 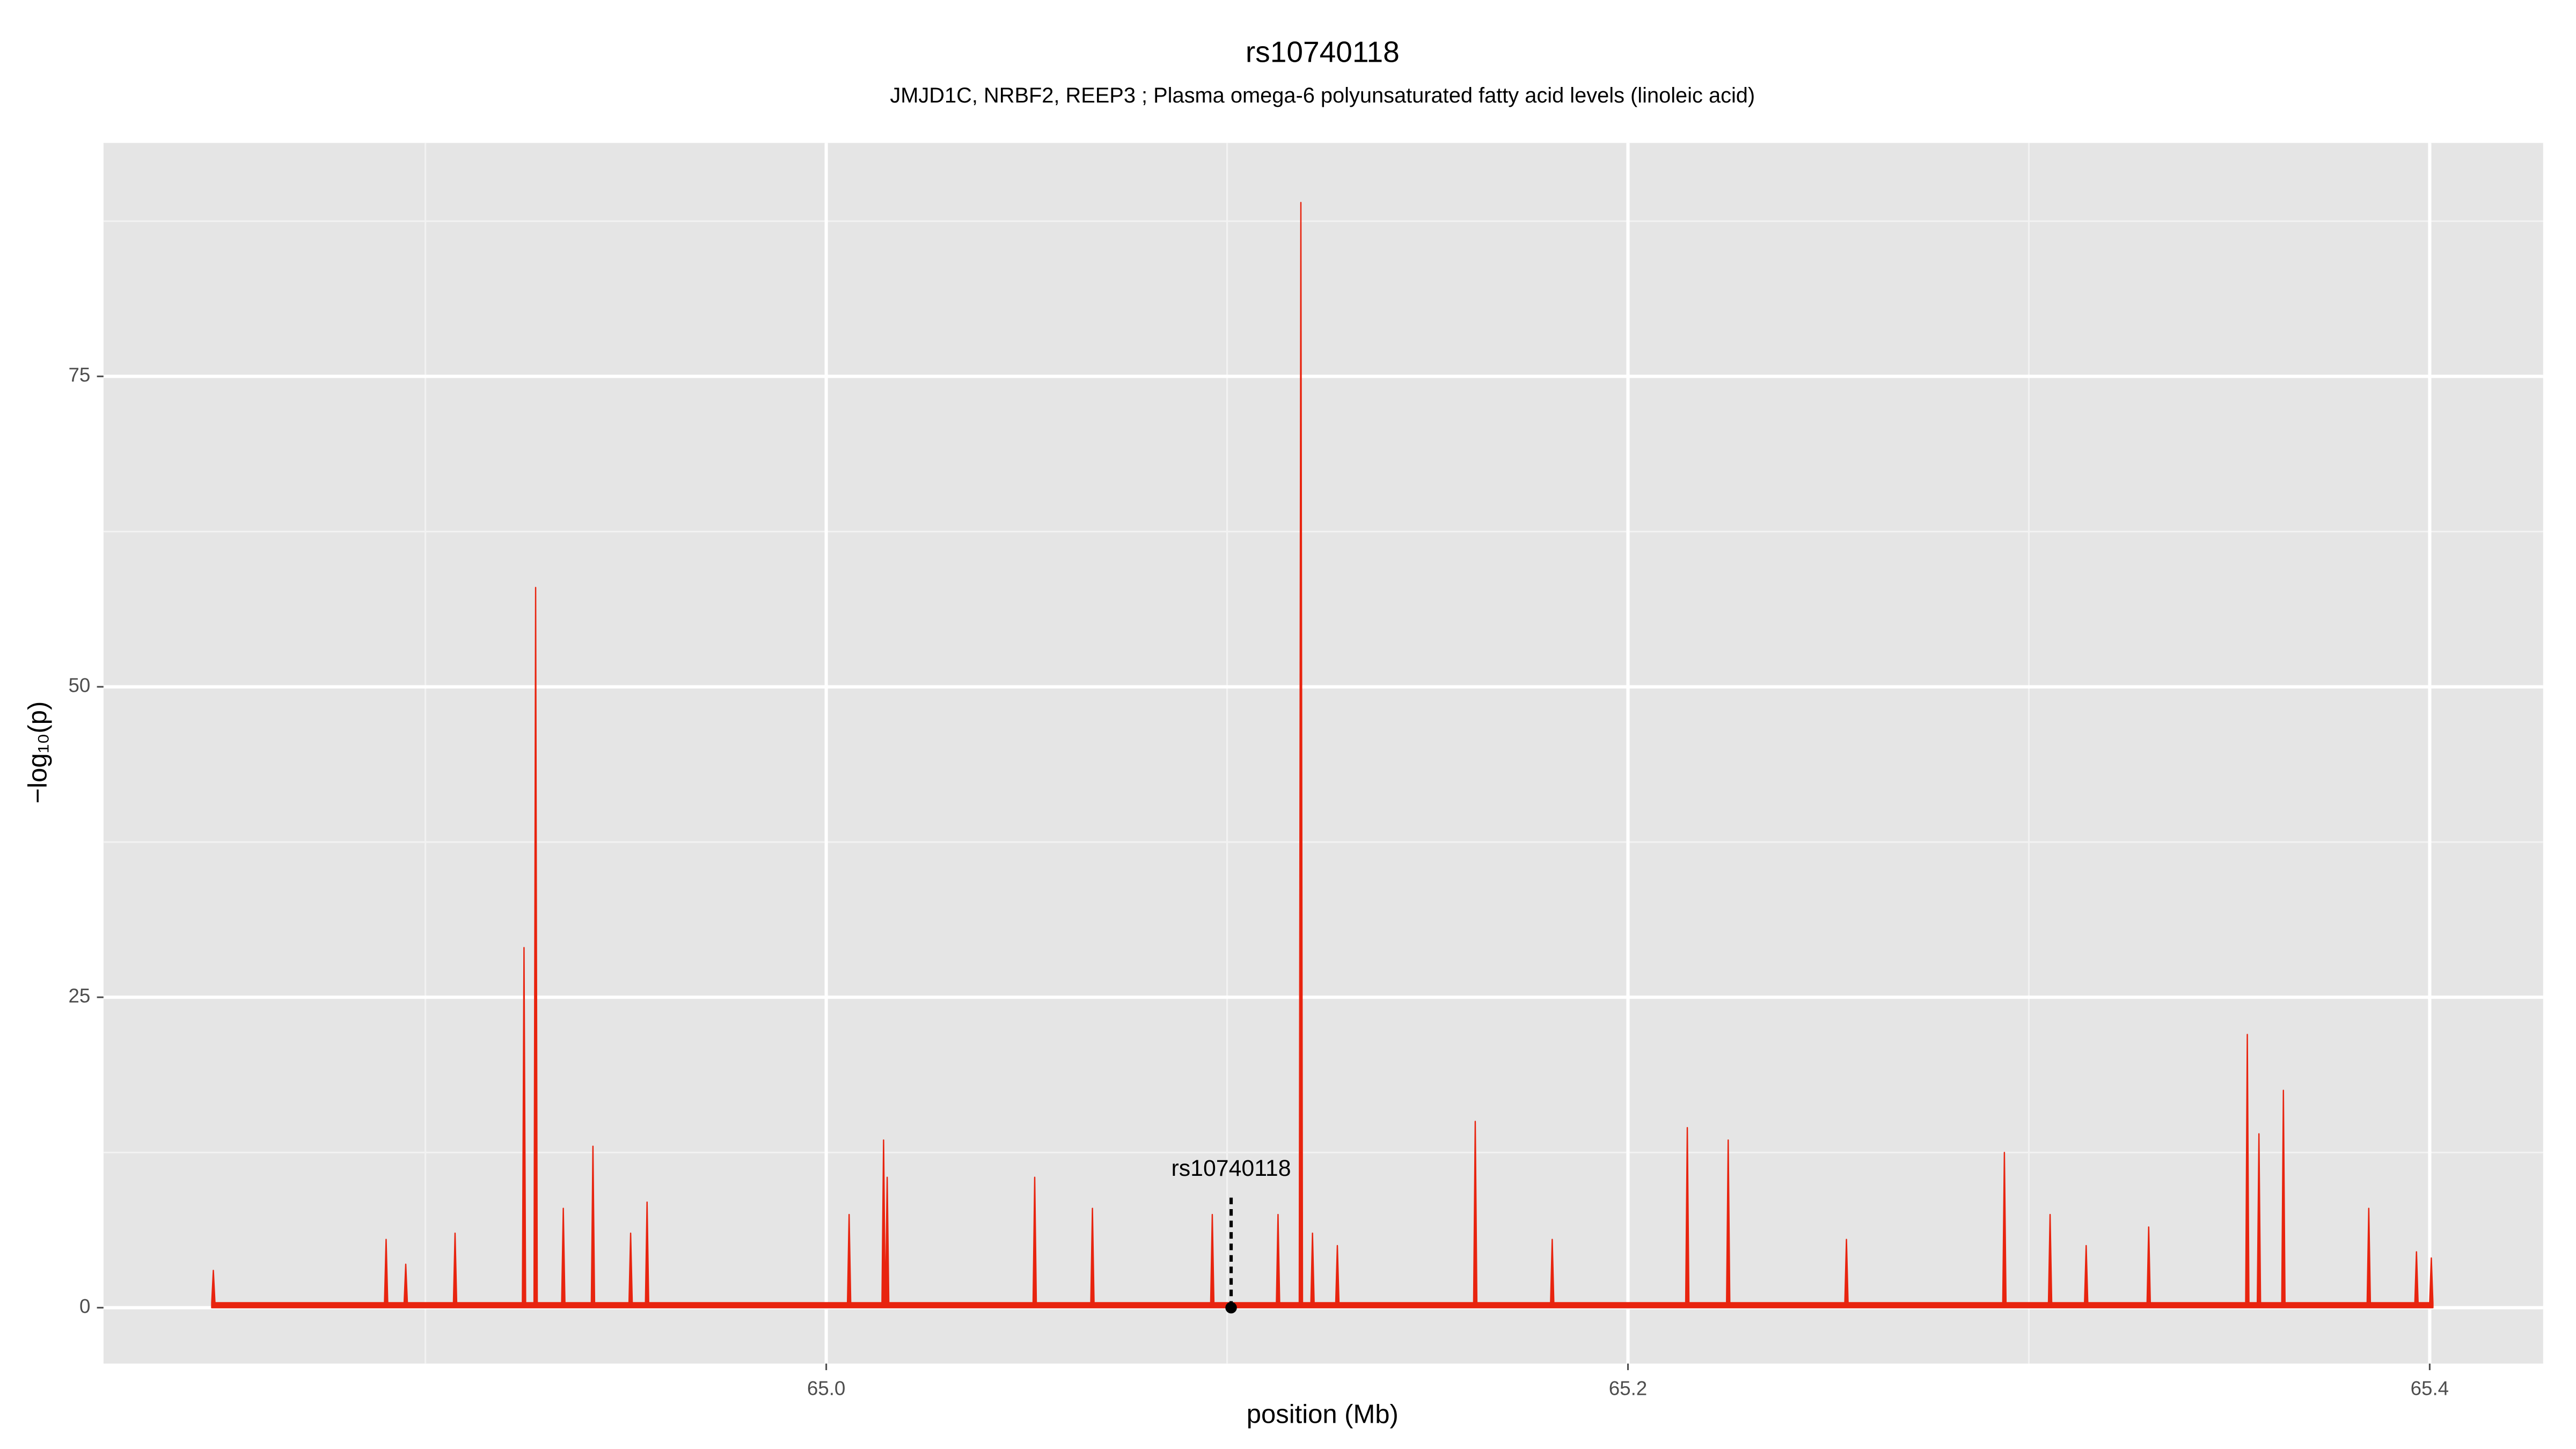 What do you see at coordinates (80, 996) in the screenshot?
I see `y-tick-label: 25` at bounding box center [80, 996].